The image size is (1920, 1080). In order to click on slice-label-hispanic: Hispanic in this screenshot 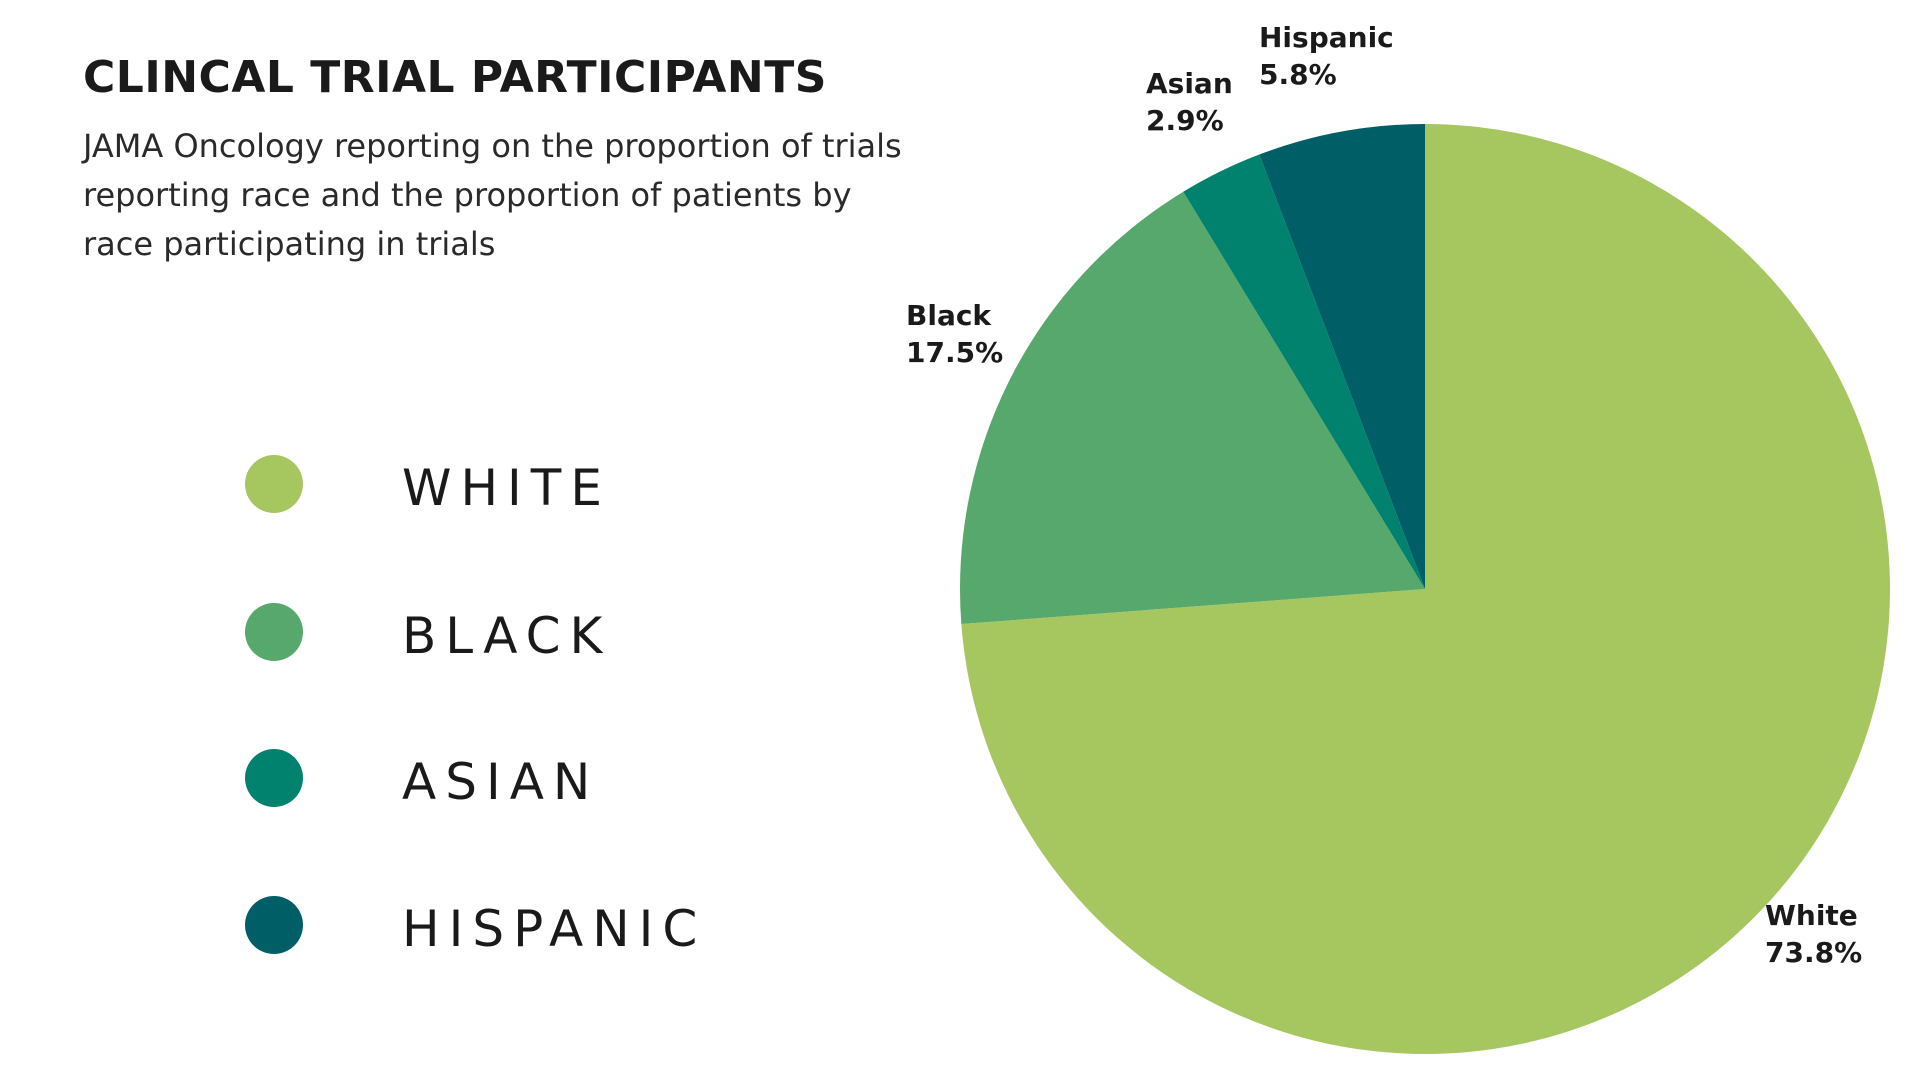, I will do `click(1326, 37)`.